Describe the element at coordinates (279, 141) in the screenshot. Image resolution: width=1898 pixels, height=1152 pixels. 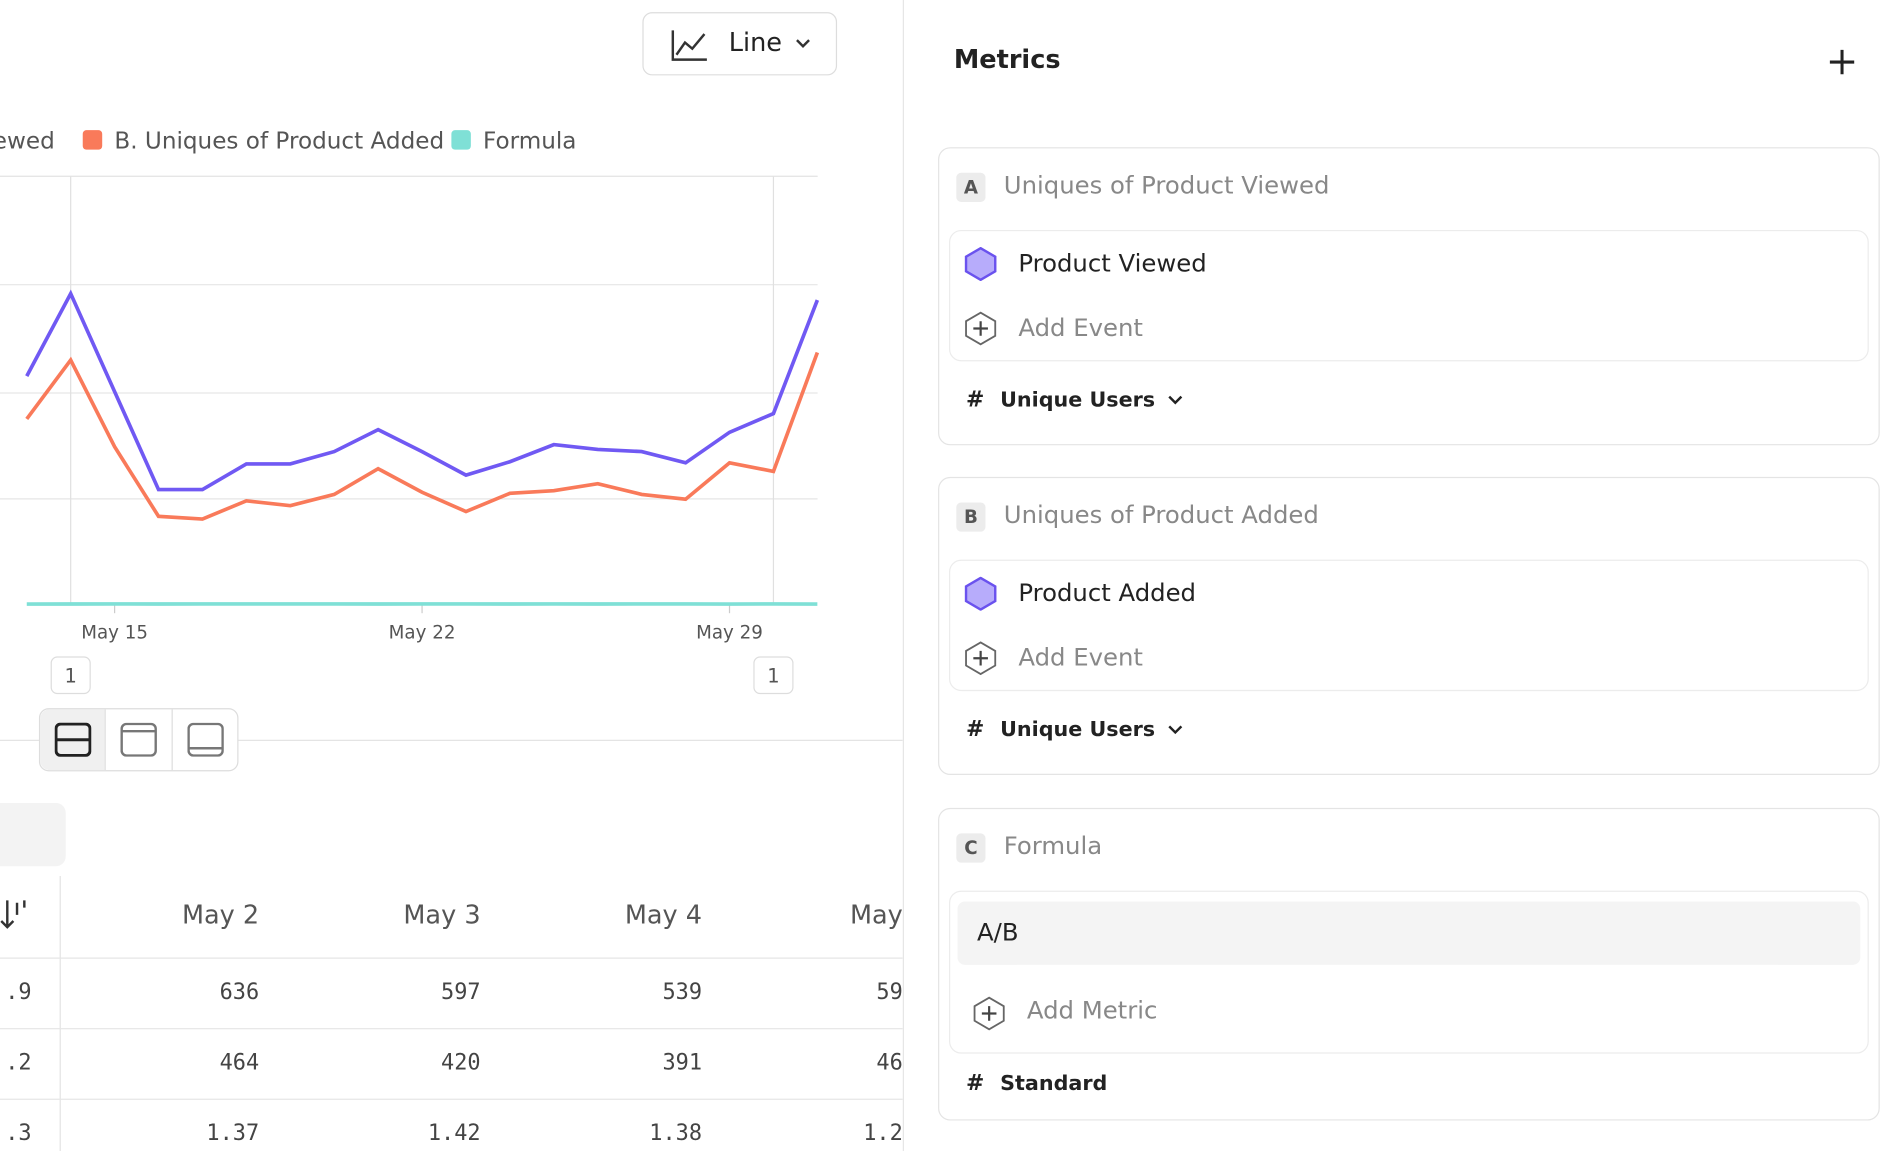
I see `legend-label: B. Uniques of Product Added` at that location.